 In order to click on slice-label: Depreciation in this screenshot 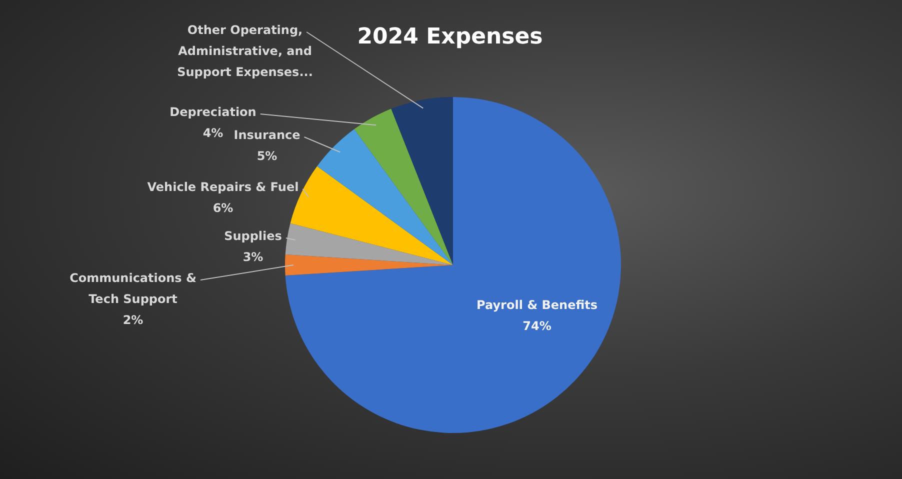, I will do `click(213, 112)`.